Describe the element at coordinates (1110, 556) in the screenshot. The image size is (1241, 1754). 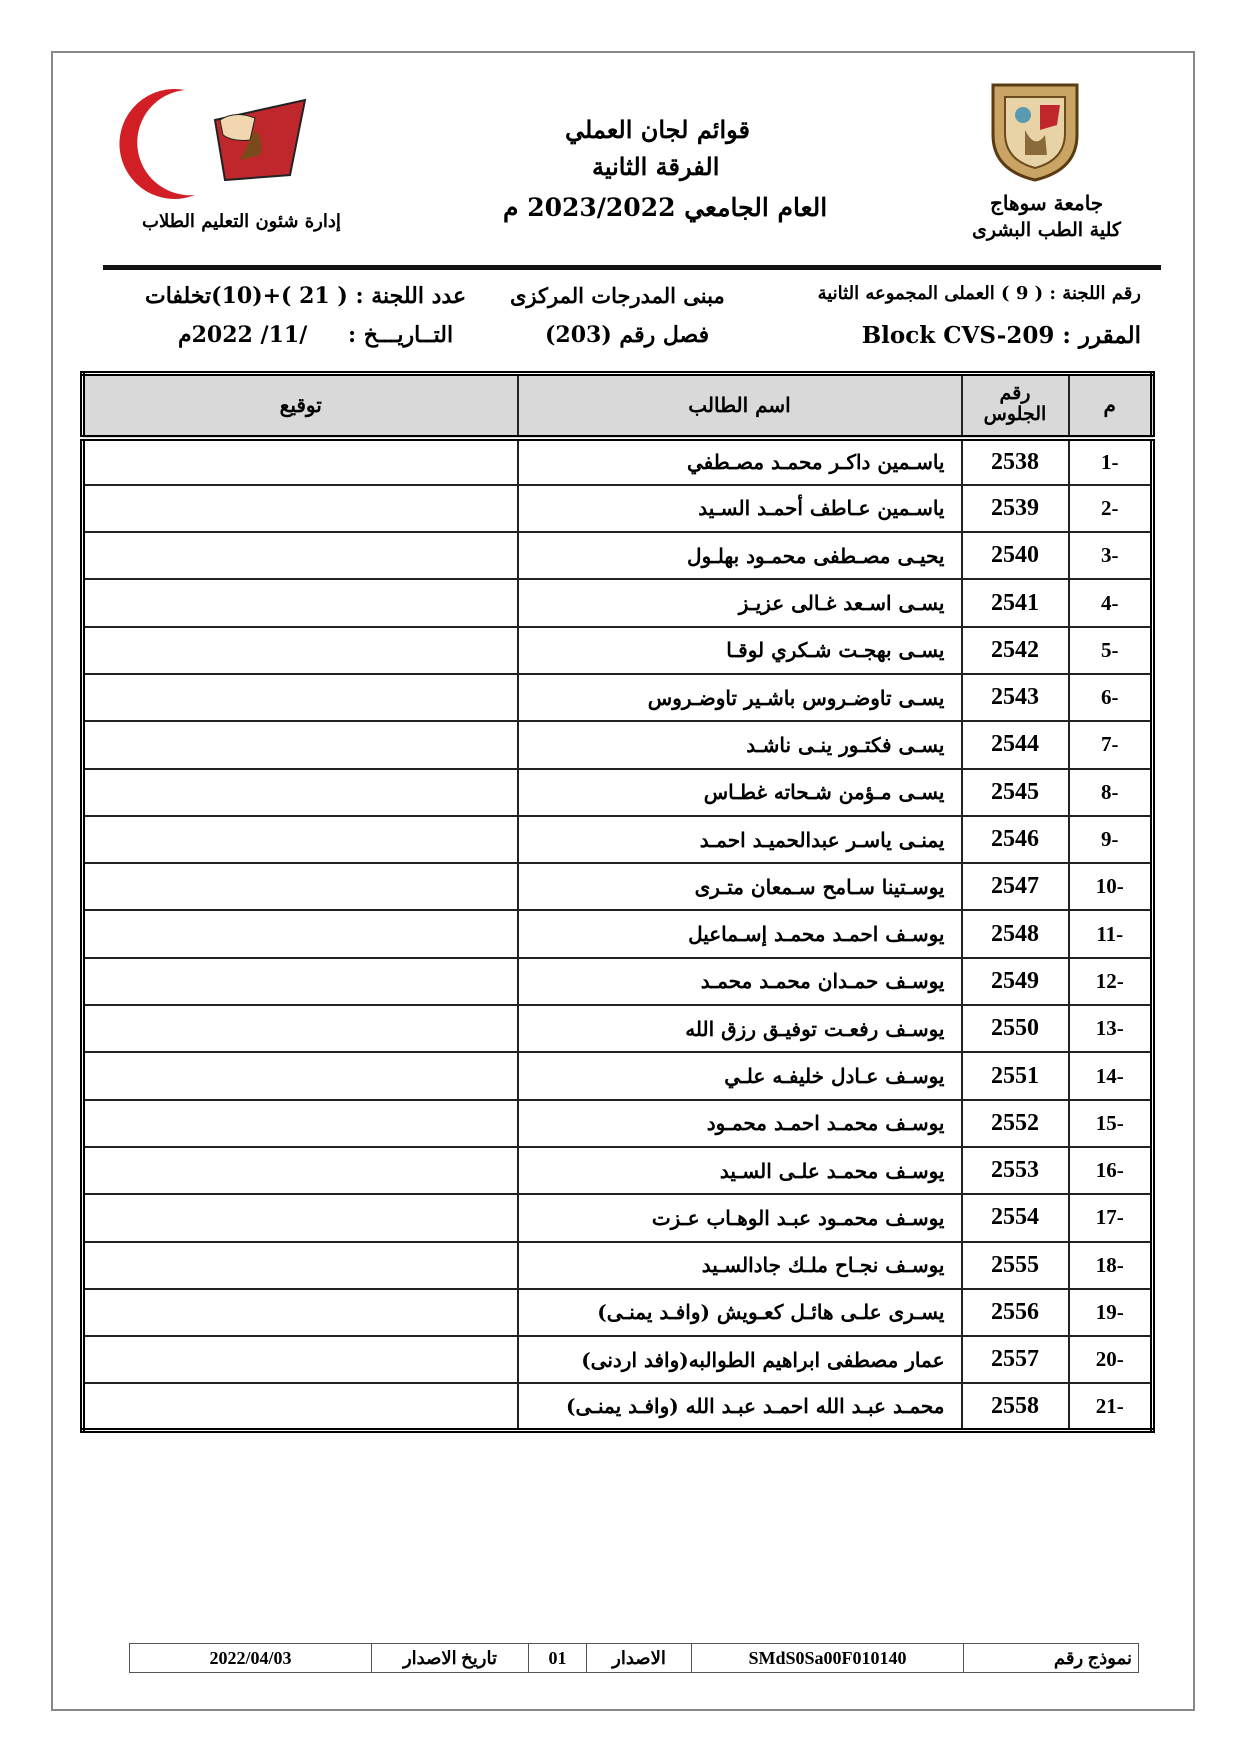
I see `row-number: -3` at that location.